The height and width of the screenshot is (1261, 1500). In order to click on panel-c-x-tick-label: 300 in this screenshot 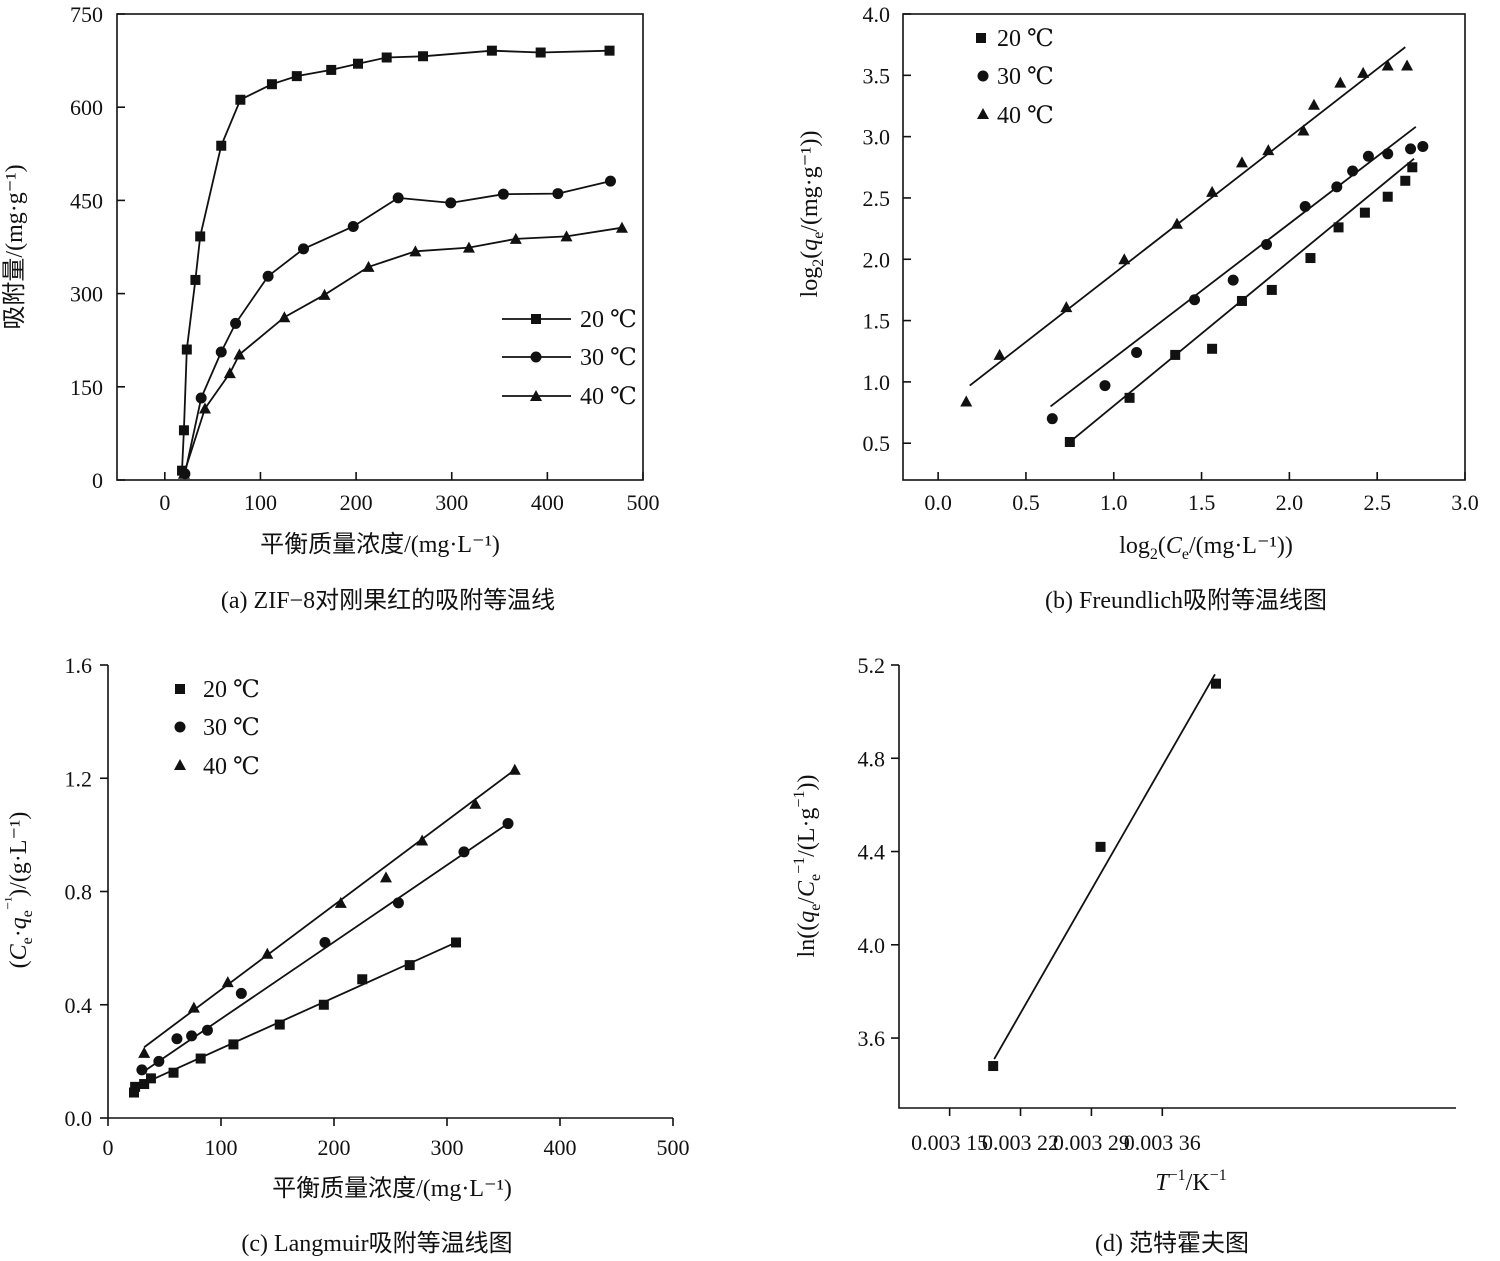, I will do `click(447, 1147)`.